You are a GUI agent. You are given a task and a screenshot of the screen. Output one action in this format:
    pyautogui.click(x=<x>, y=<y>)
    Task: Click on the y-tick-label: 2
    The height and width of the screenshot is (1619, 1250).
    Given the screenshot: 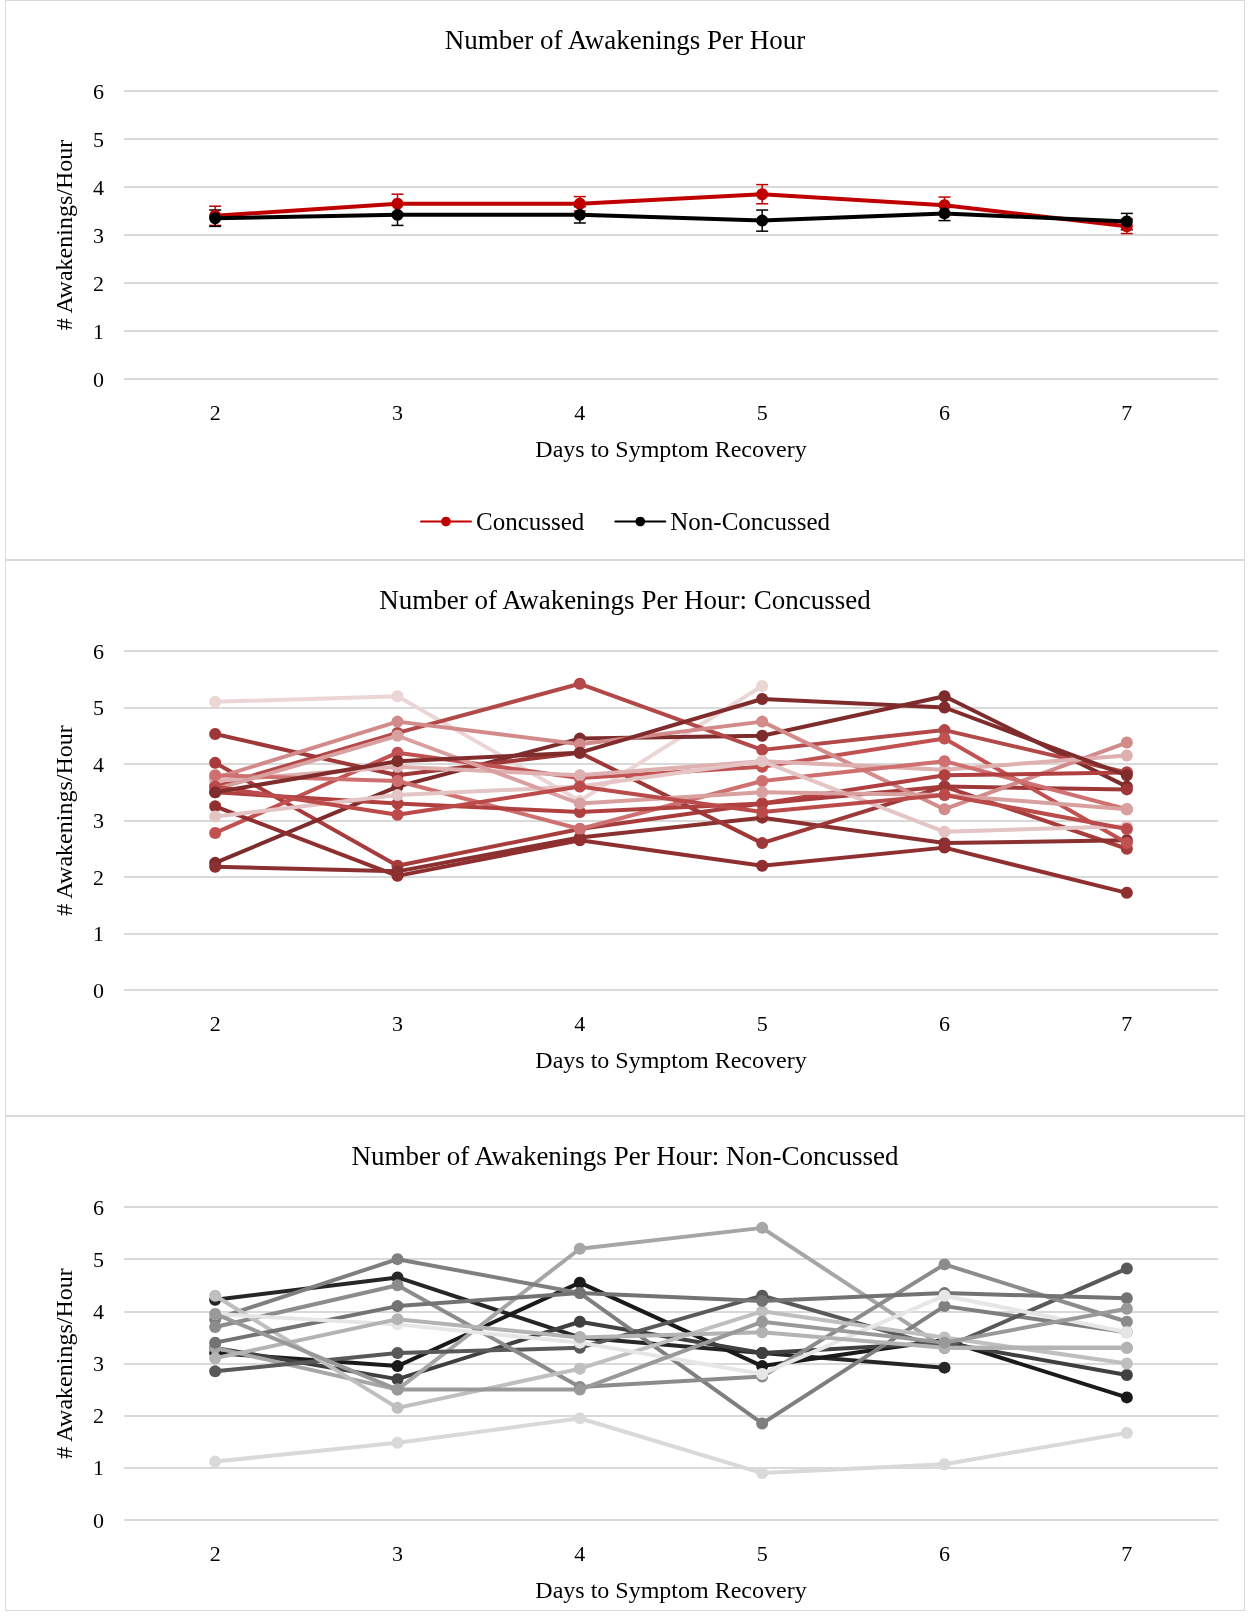 What is the action you would take?
    pyautogui.click(x=98, y=877)
    